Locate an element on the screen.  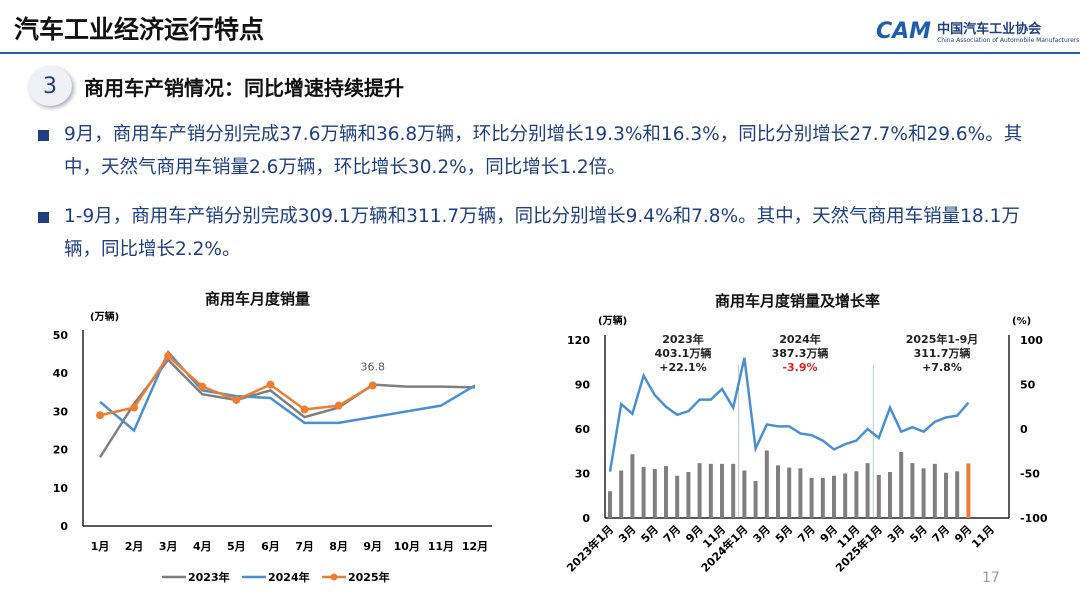
section-title: 商用车产销情况：同比增速持续提升 is located at coordinates (244, 87).